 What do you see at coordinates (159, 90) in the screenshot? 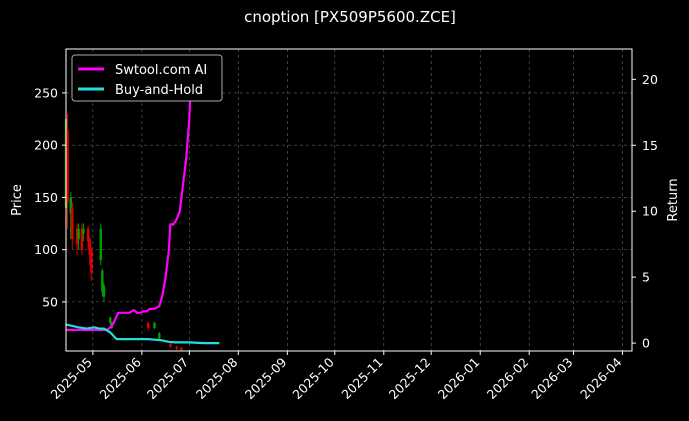
I see `legend-label-benchmark: Buy-and-Hold` at bounding box center [159, 90].